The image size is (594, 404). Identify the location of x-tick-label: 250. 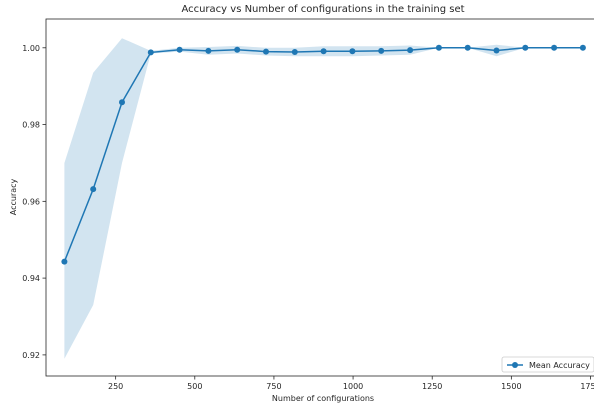
(115, 386).